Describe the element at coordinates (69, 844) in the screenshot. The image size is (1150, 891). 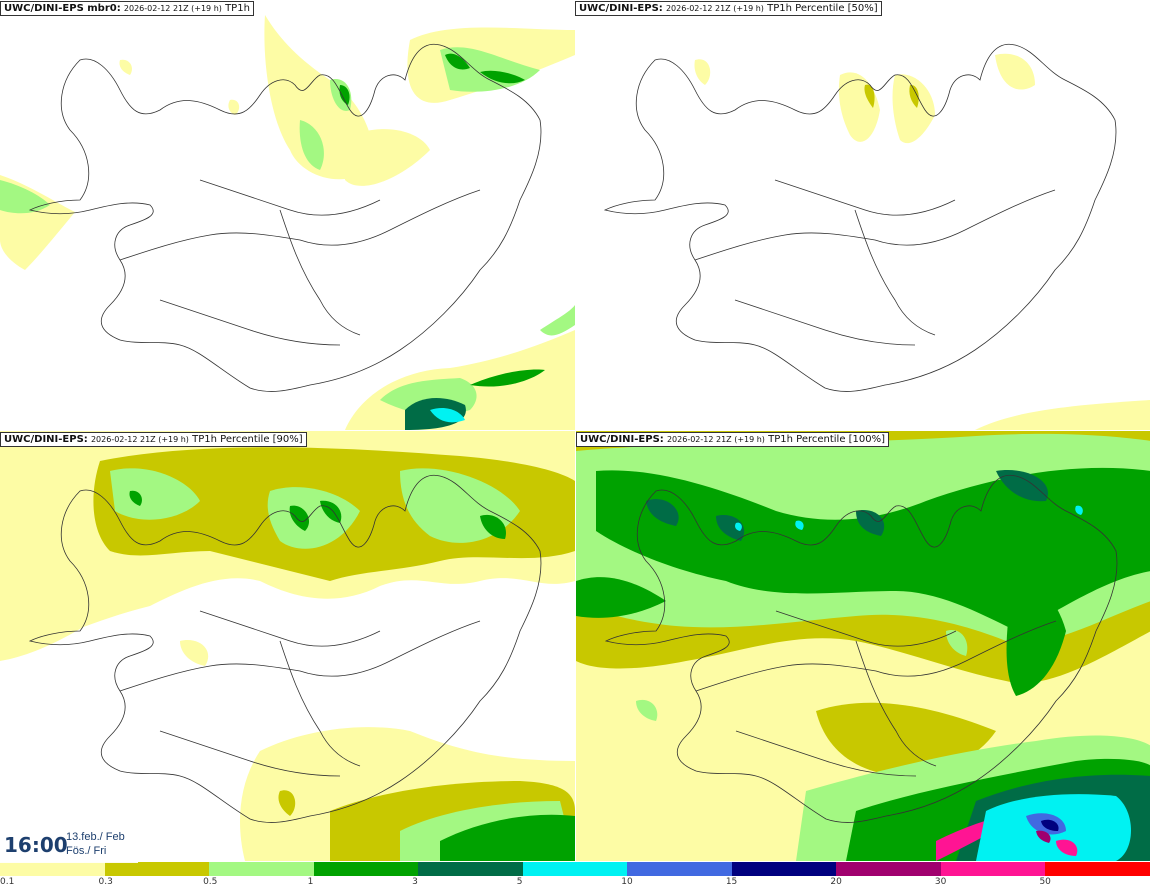
I see `valid-time-box: 16:00 13.feb./ Feb Fös./ Fri` at that location.